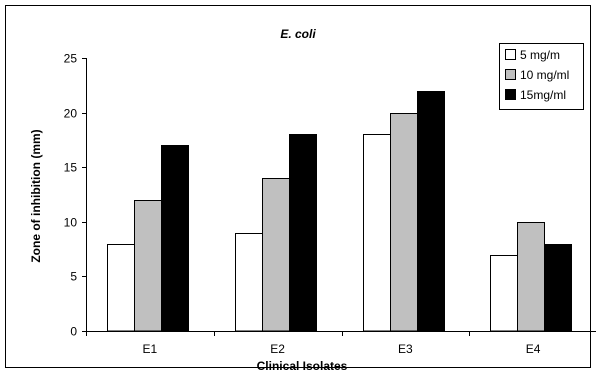  I want to click on legend-label: 15mg/ml, so click(543, 95).